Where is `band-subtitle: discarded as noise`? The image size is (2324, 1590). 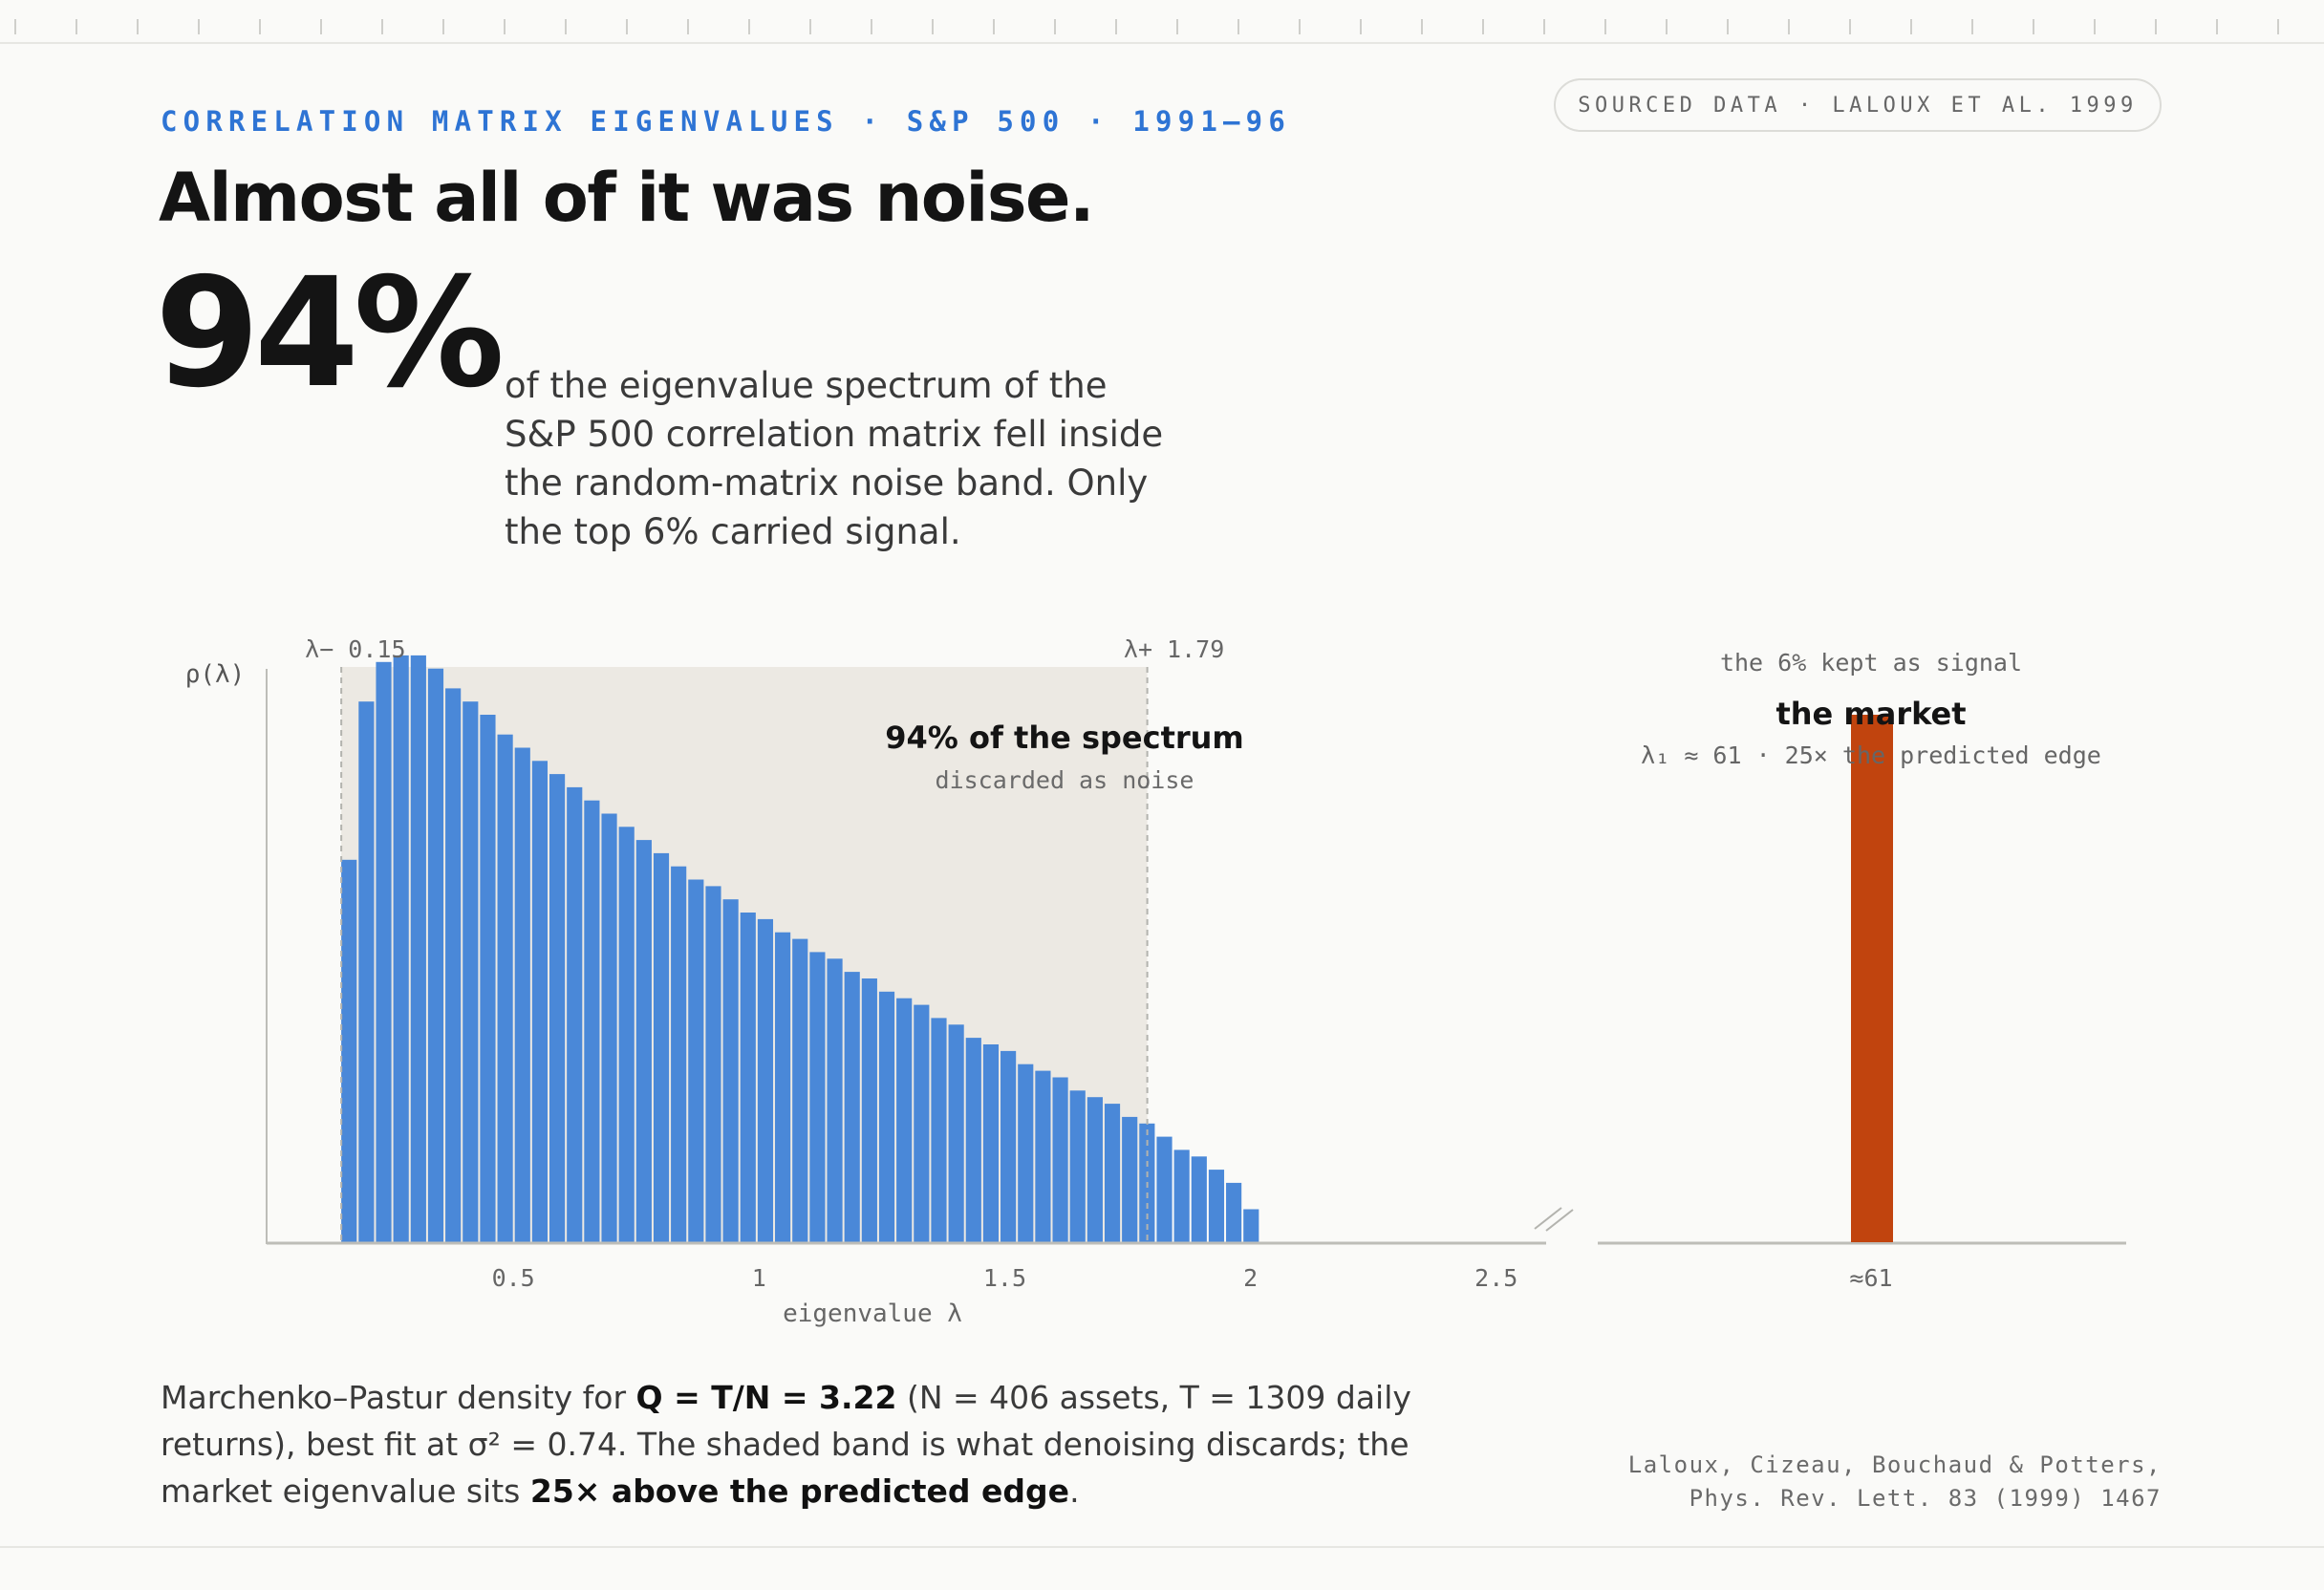
band-subtitle: discarded as noise is located at coordinates (1065, 780).